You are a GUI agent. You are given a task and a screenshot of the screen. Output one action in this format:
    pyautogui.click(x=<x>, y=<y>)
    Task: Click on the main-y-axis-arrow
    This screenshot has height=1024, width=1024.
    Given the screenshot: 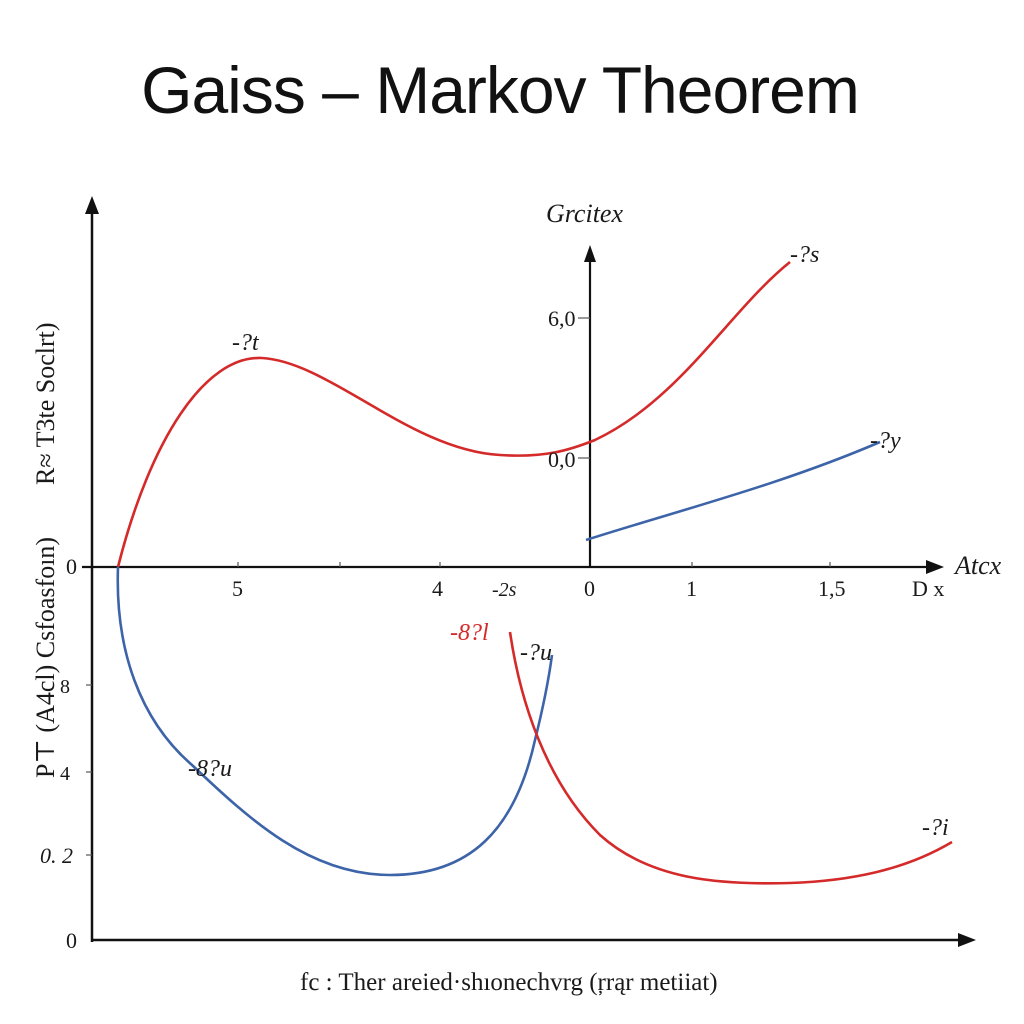 What is the action you would take?
    pyautogui.click(x=92, y=205)
    